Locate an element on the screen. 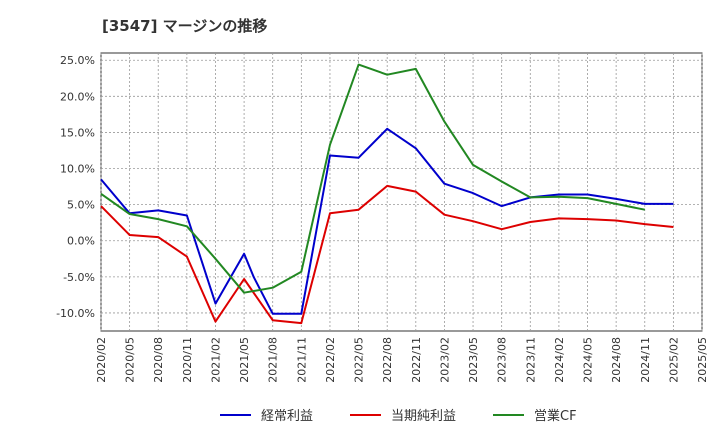 This screenshot has height=440, width=720. legend-label-2: 営業CF is located at coordinates (555, 416).